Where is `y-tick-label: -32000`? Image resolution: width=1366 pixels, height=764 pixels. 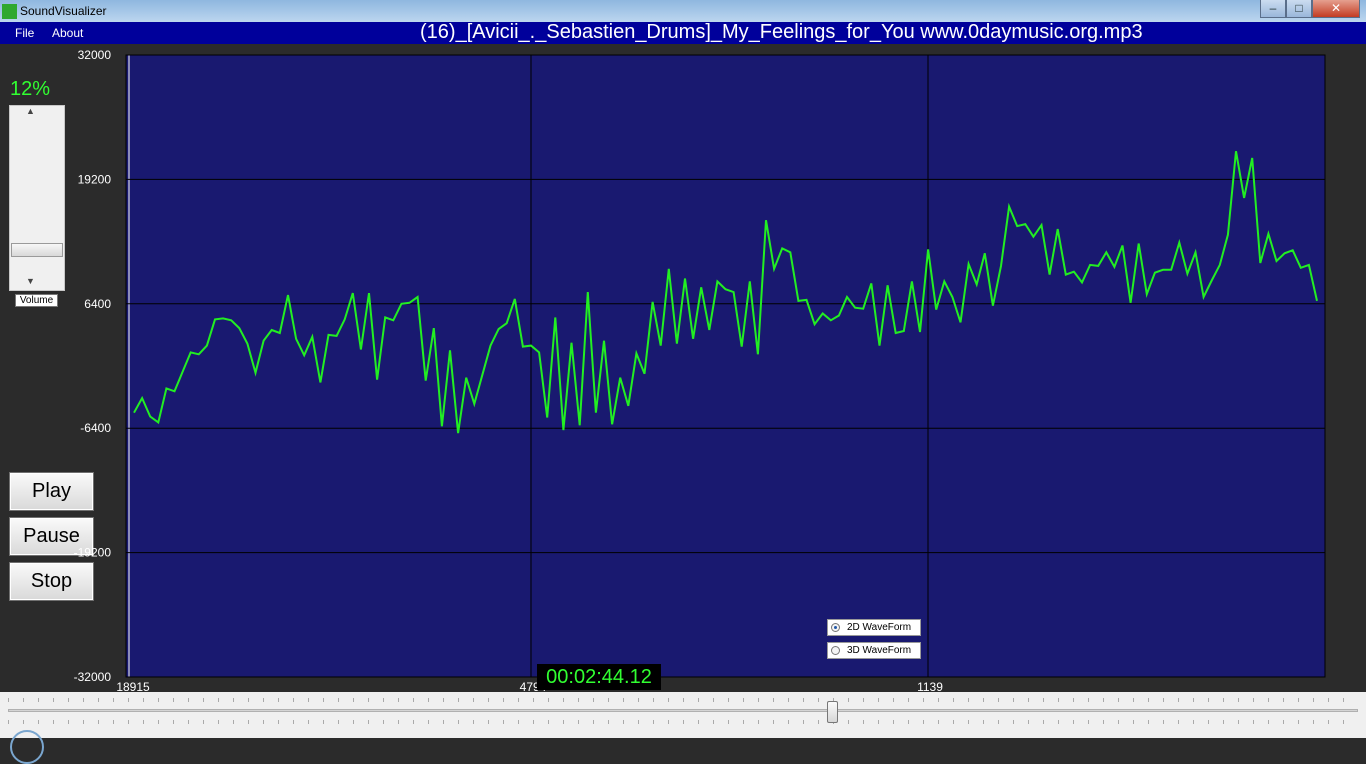 y-tick-label: -32000 is located at coordinates (93, 677).